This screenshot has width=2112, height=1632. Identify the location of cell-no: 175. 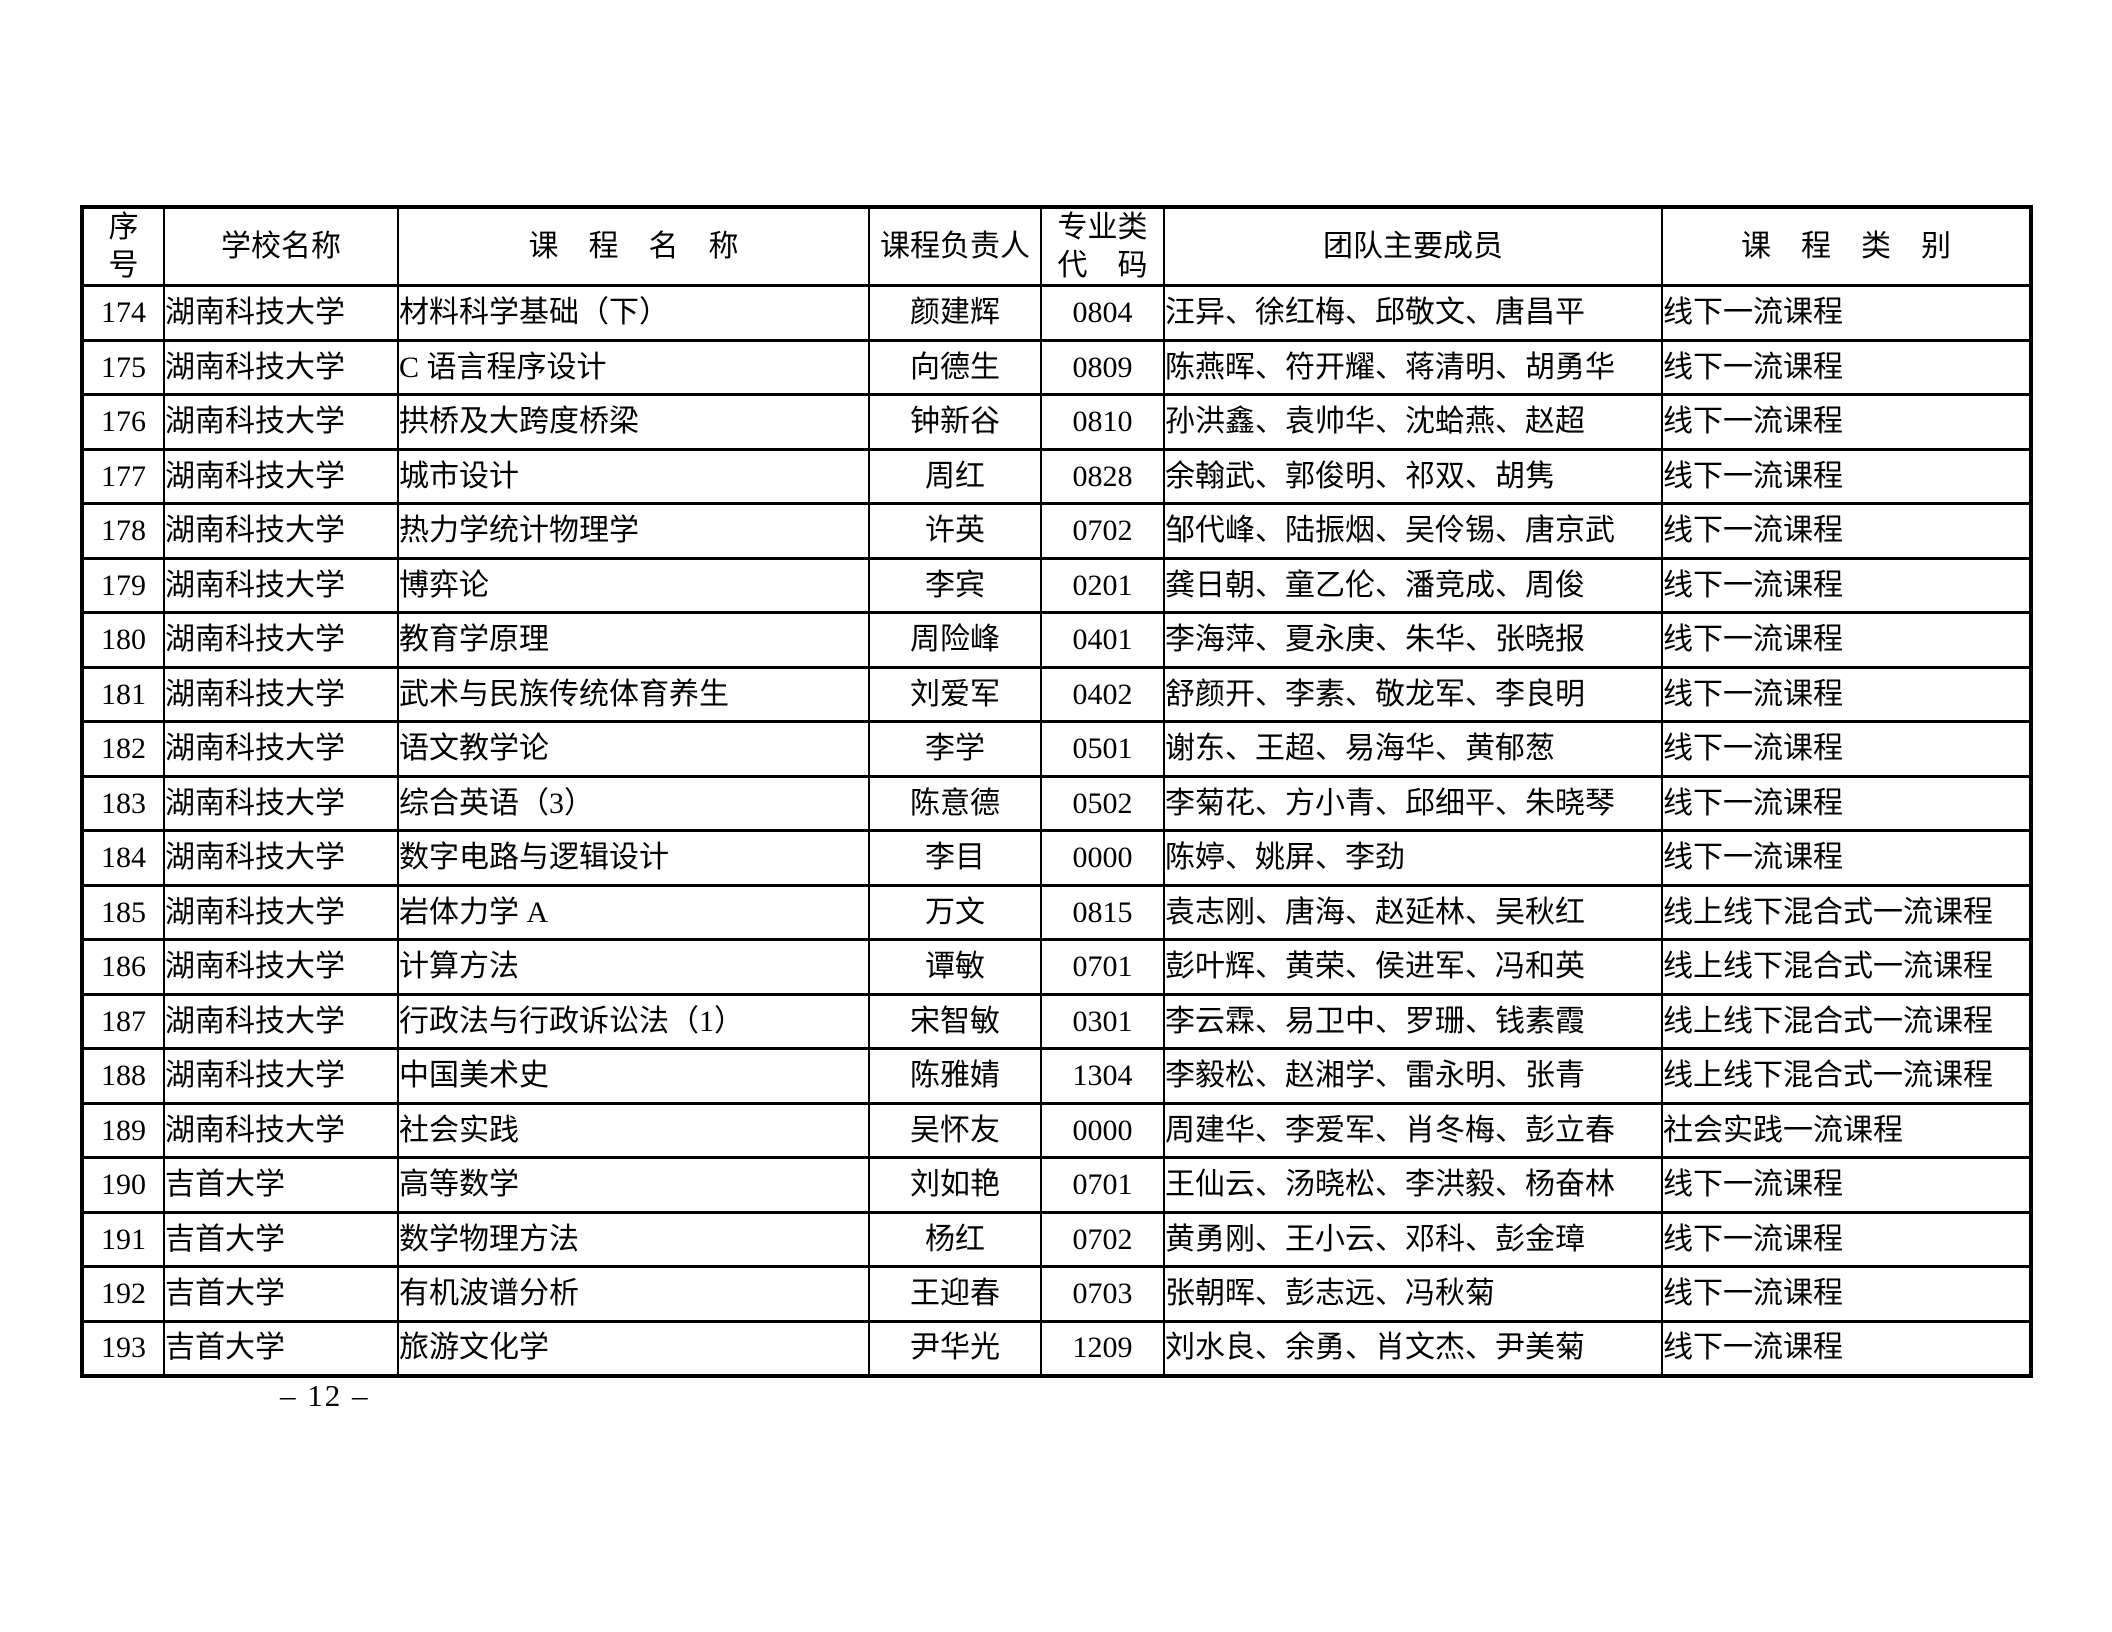
(123, 367).